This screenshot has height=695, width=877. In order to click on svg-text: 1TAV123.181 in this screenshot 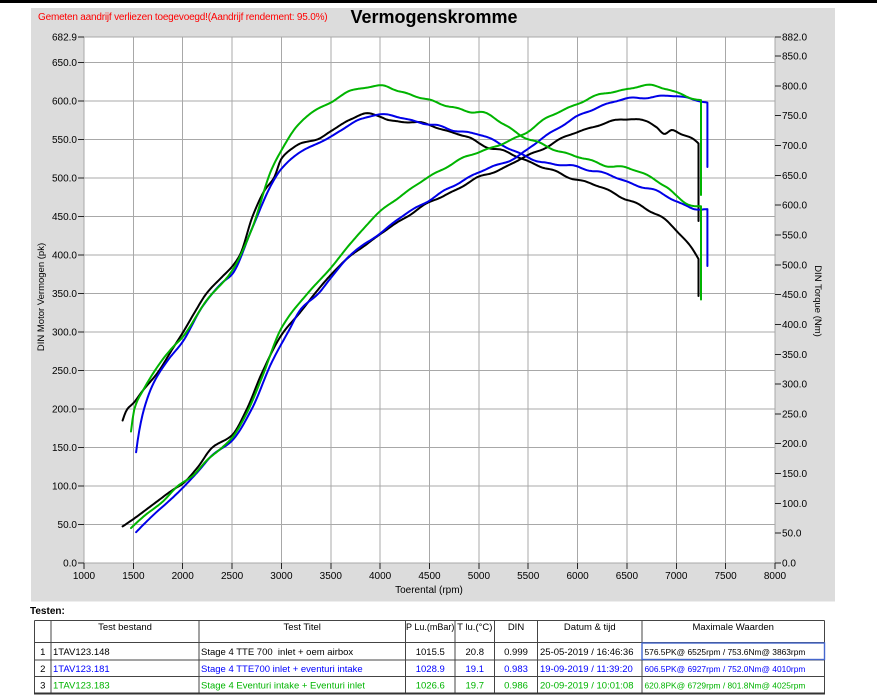, I will do `click(81, 669)`.